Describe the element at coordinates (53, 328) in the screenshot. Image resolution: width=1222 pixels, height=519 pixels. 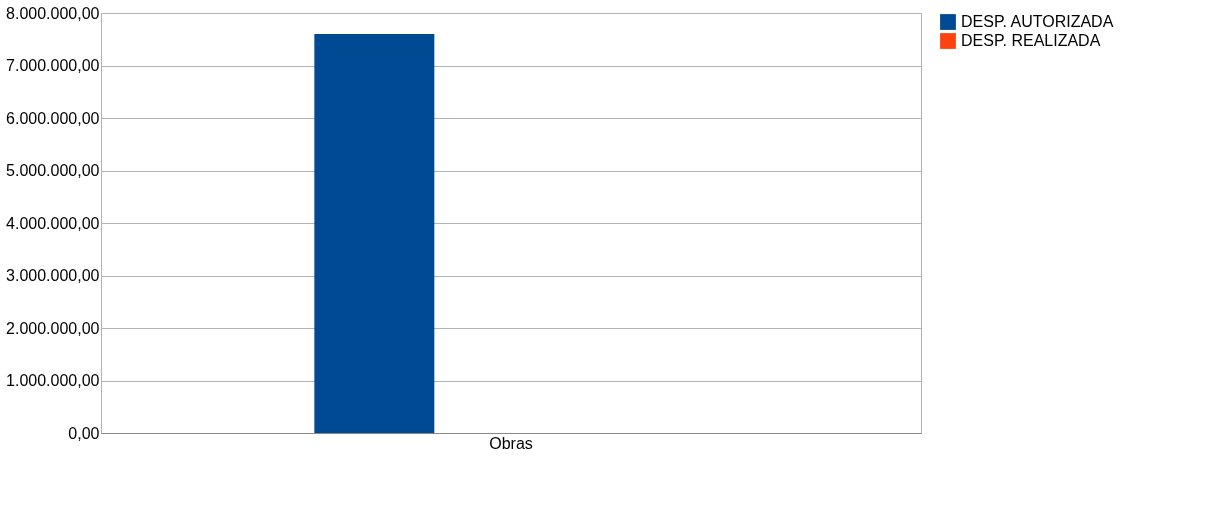
I see `y-tick-label: 2.000.000,00` at that location.